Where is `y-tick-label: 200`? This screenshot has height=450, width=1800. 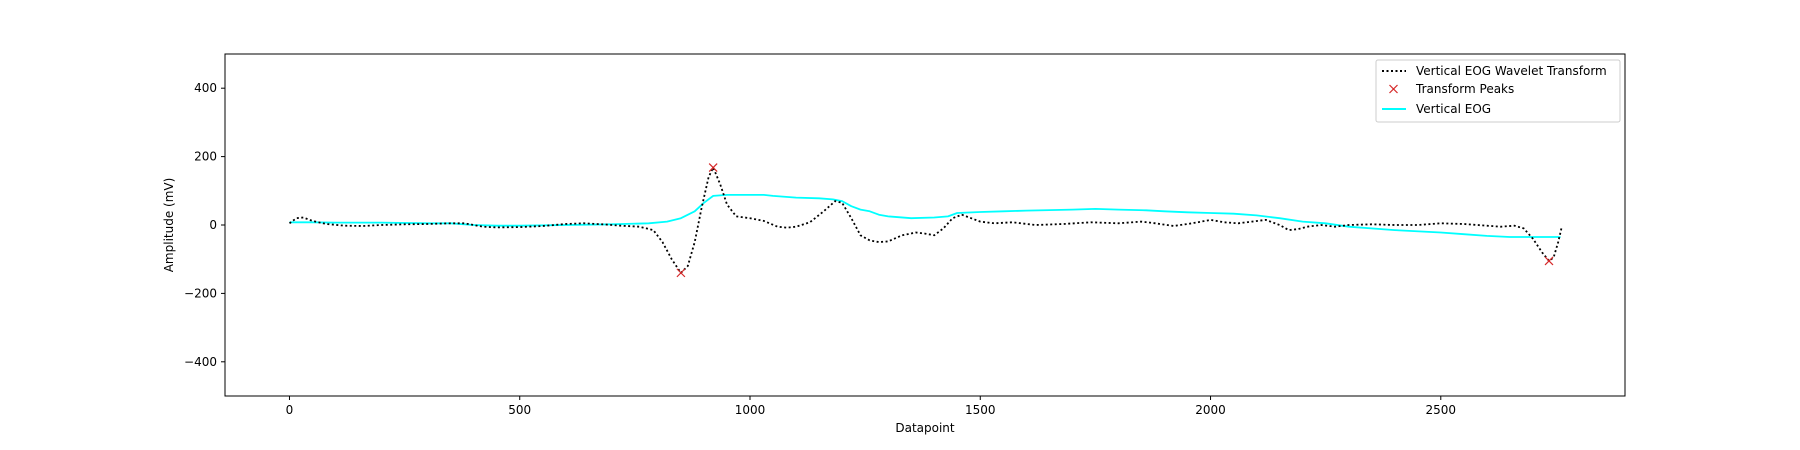
y-tick-label: 200 is located at coordinates (205, 157).